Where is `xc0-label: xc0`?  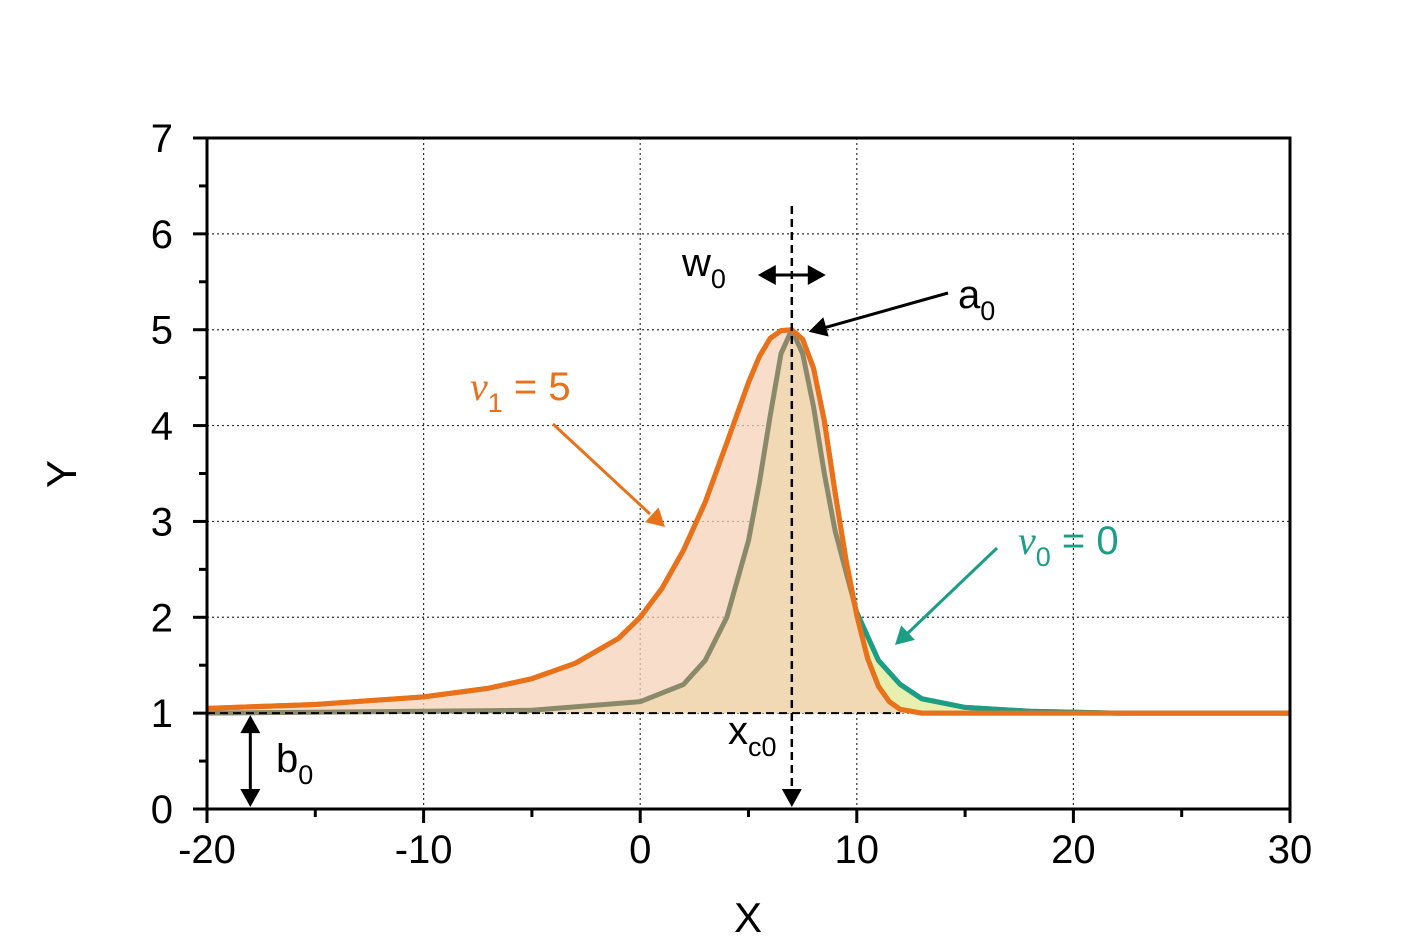 xc0-label: xc0 is located at coordinates (752, 735).